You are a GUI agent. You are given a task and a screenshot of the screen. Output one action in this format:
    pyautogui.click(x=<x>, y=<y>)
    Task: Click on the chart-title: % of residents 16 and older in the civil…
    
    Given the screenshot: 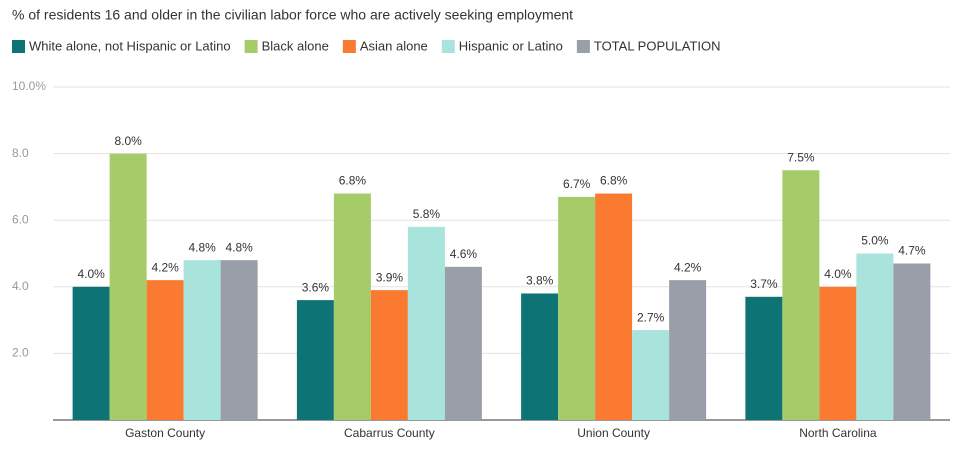 What is the action you would take?
    pyautogui.click(x=292, y=15)
    